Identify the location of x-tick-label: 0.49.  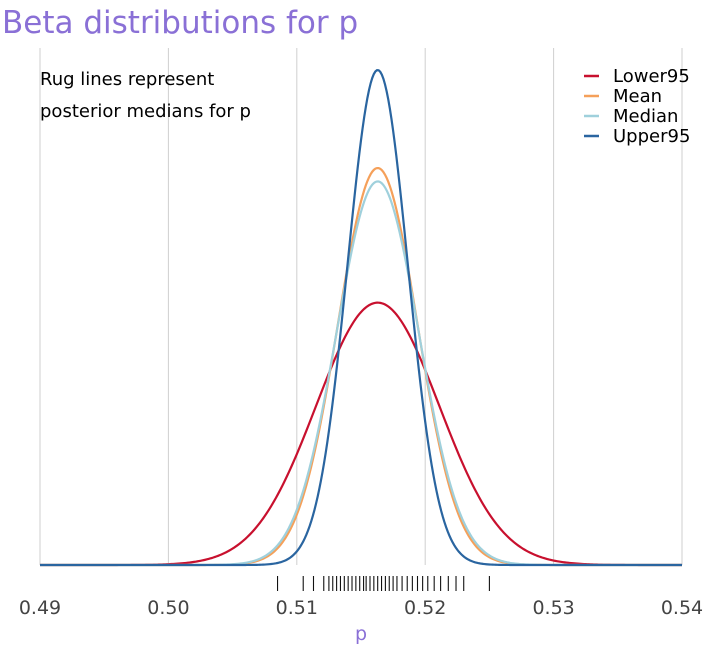
(40, 608).